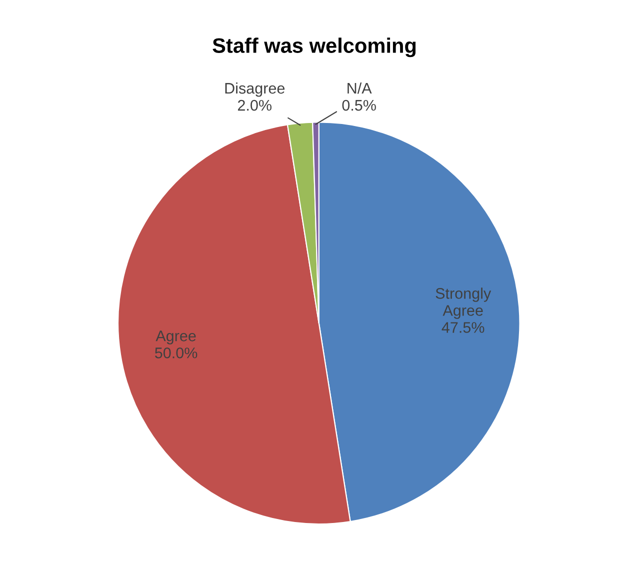  What do you see at coordinates (463, 327) in the screenshot?
I see `data-label: 47.5%` at bounding box center [463, 327].